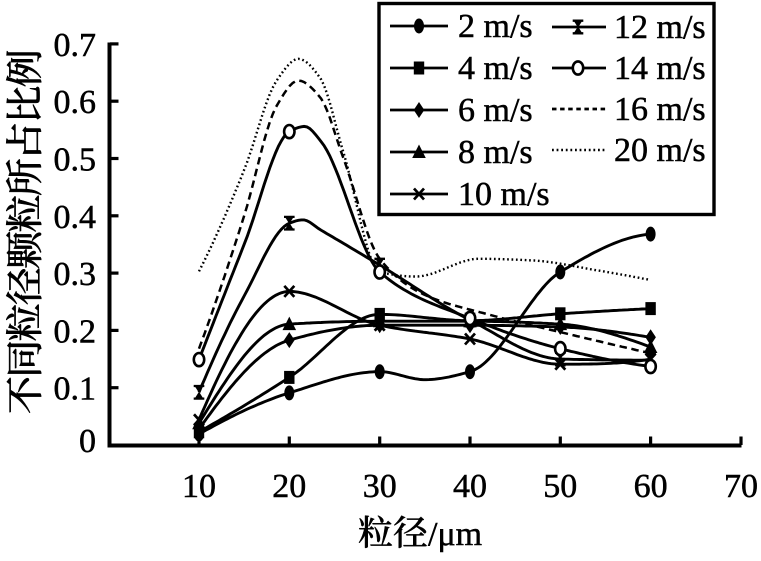 This screenshot has height=561, width=761. Describe the element at coordinates (560, 486) in the screenshot. I see `svg-text: 50` at that location.